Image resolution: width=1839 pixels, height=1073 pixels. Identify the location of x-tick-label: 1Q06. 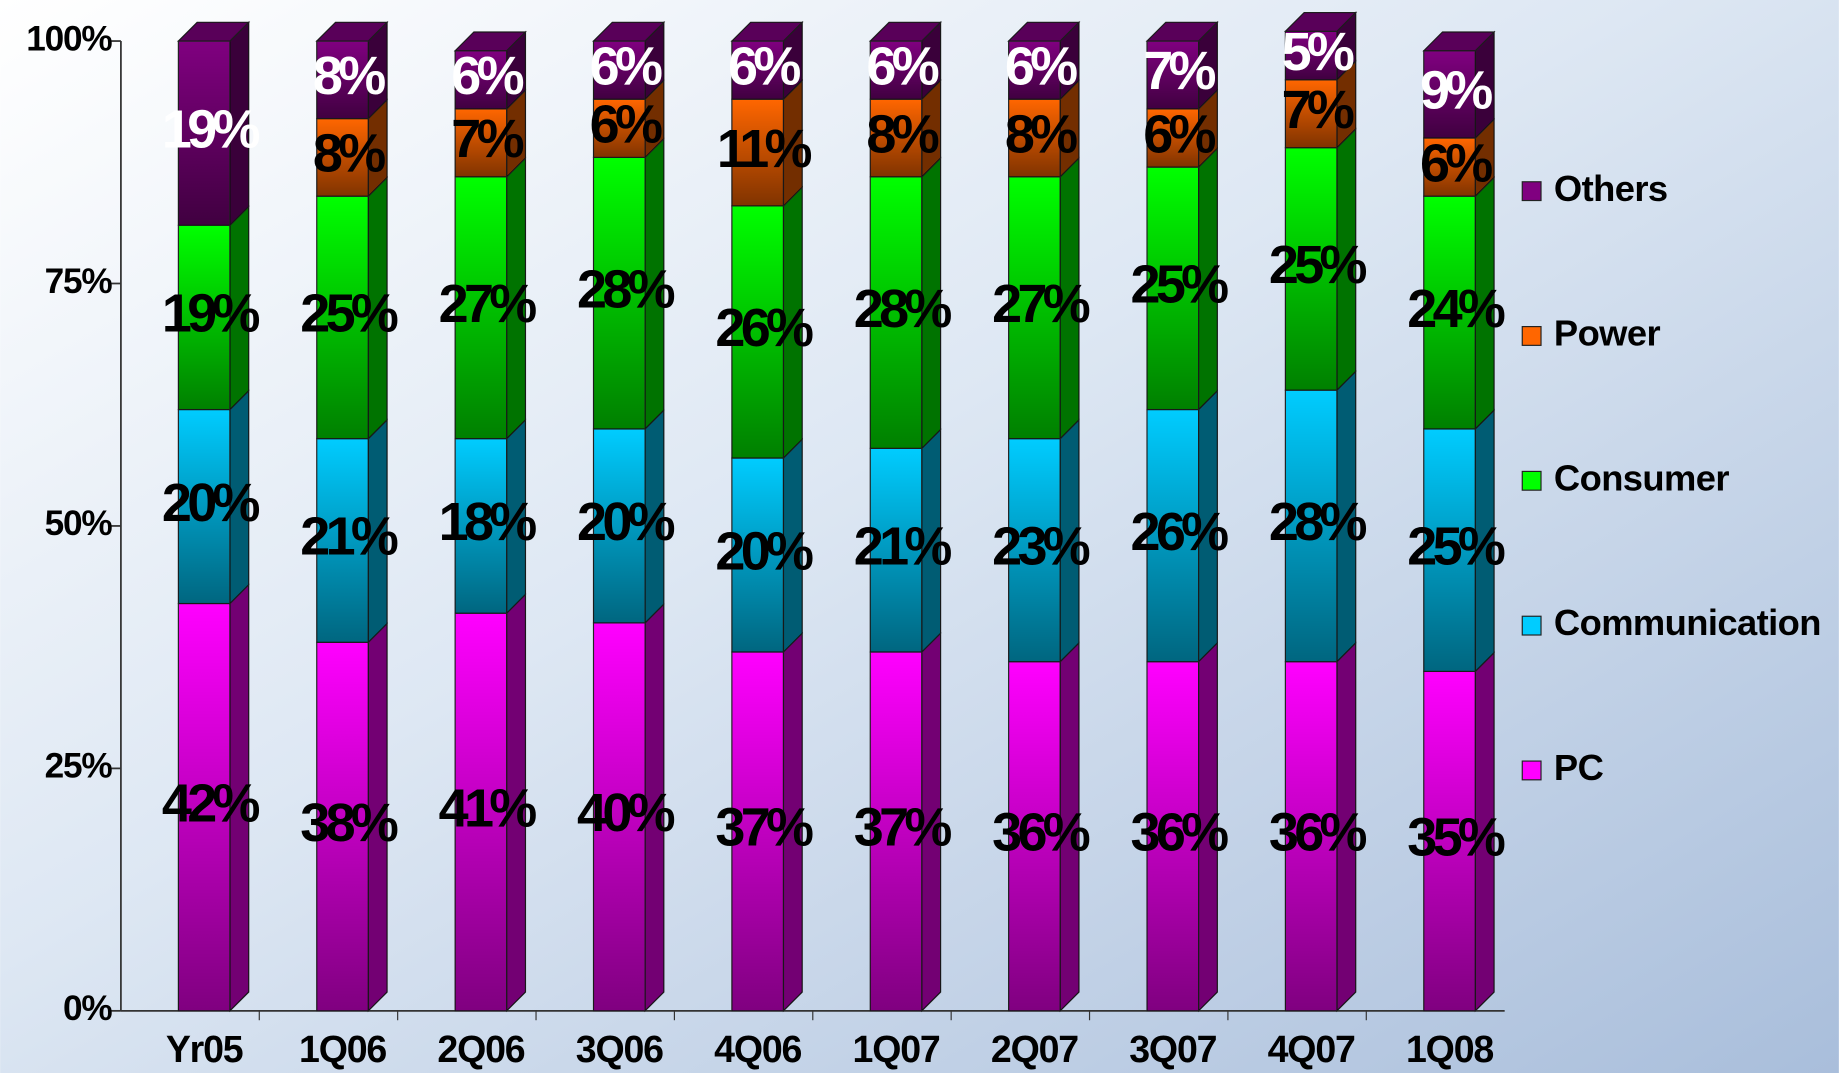
(342, 1049).